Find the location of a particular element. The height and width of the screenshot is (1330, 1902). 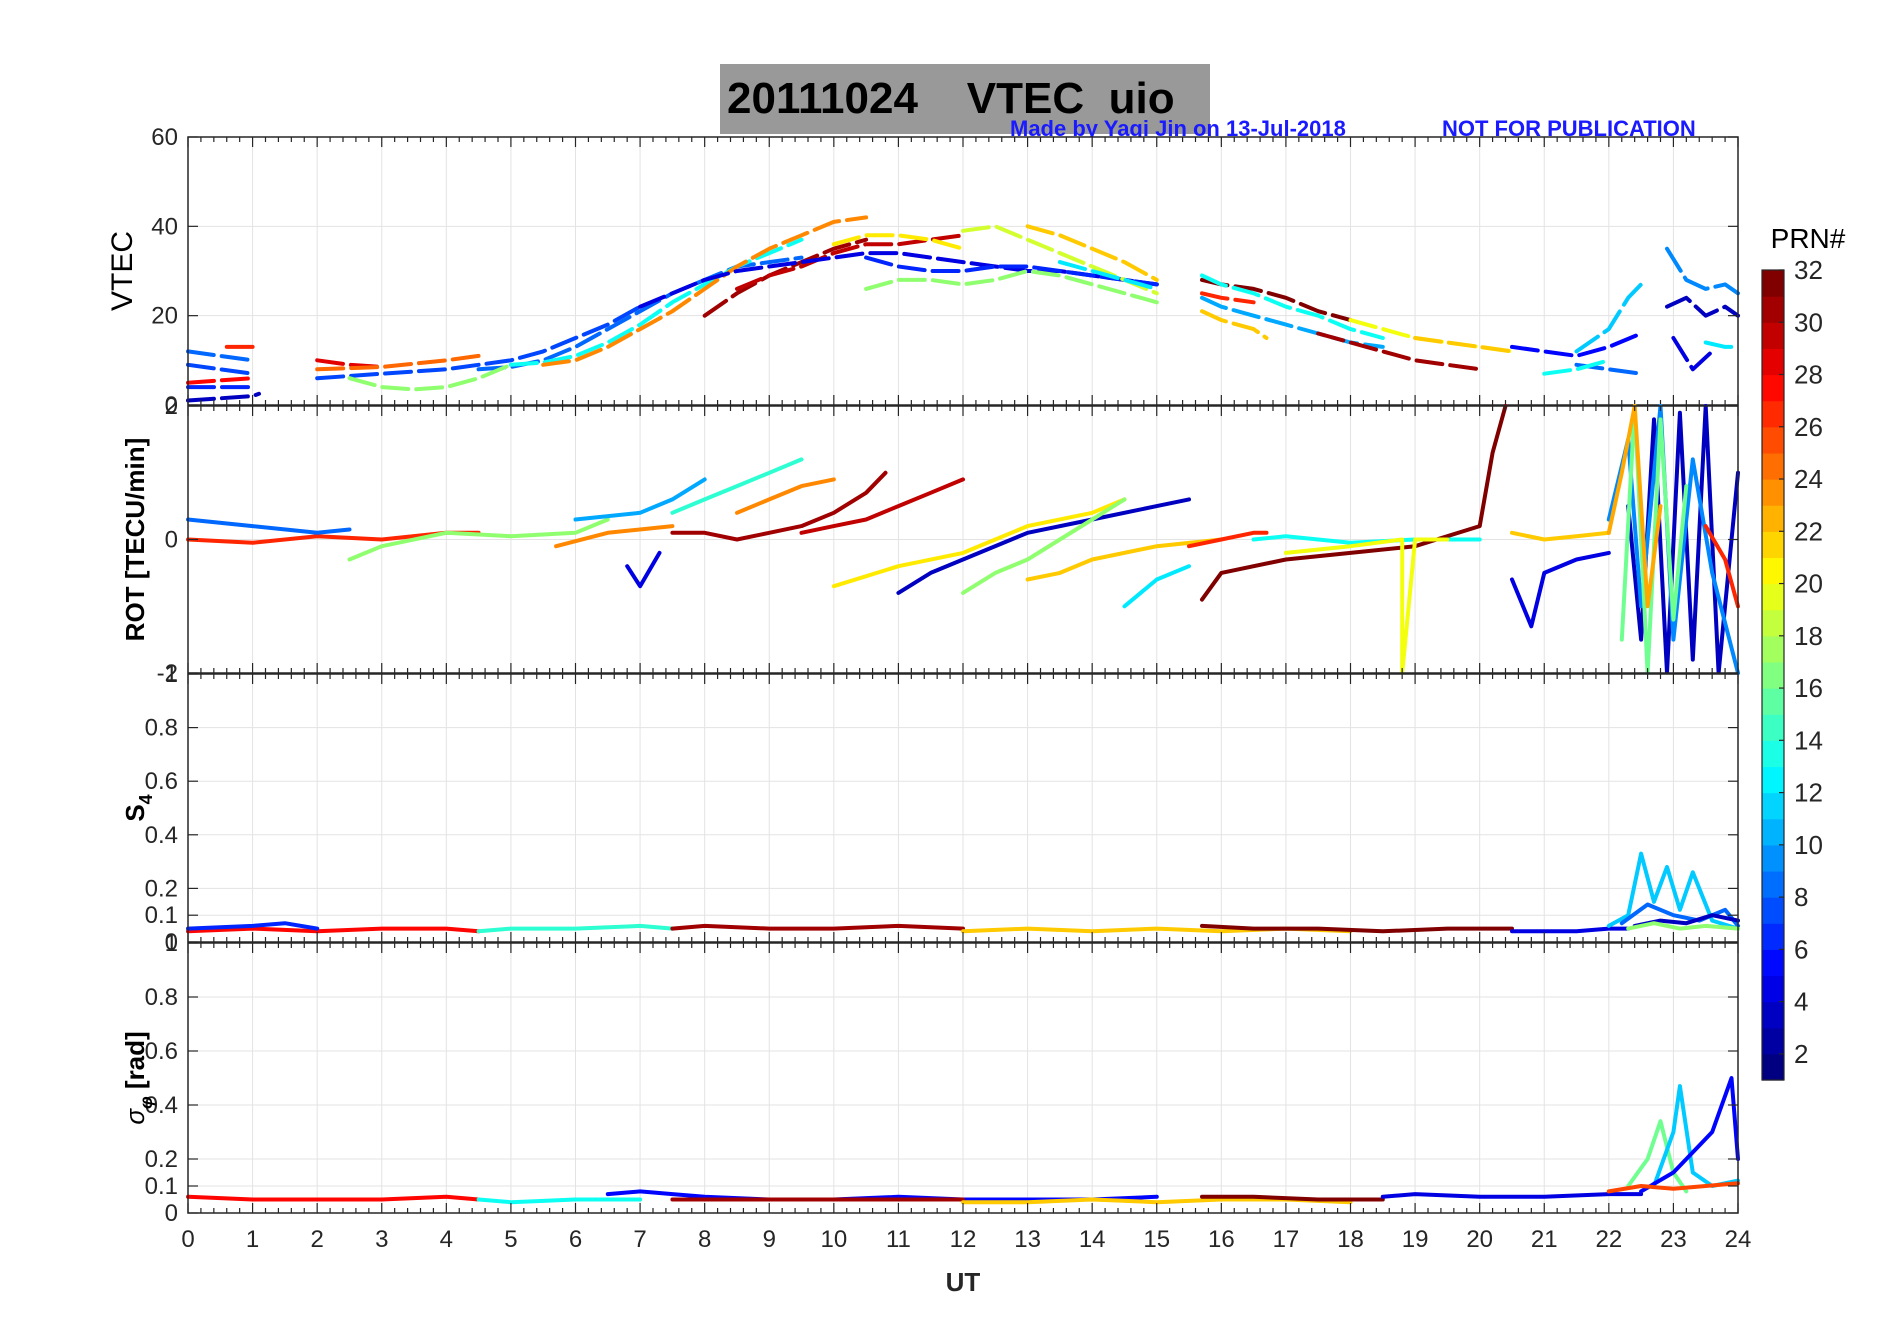

x-tick-label: 15 is located at coordinates (1156, 1239).